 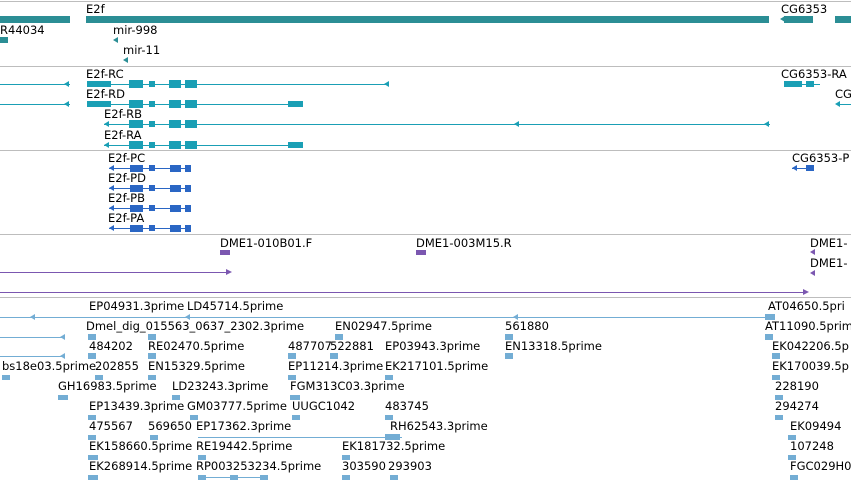 What do you see at coordinates (427, 19) in the screenshot?
I see `gene-E2f-bar` at bounding box center [427, 19].